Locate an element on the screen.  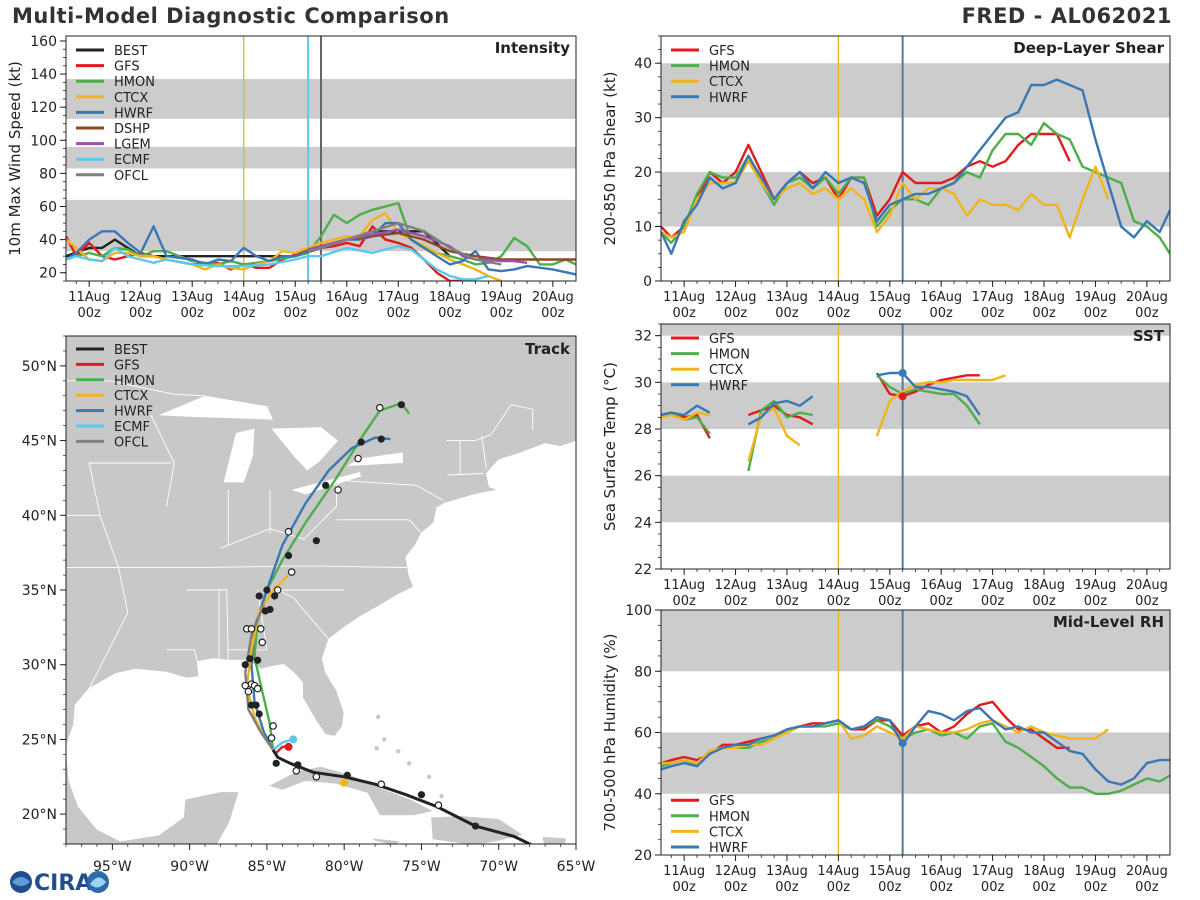
y-tick-label: 120 is located at coordinates (43, 108).